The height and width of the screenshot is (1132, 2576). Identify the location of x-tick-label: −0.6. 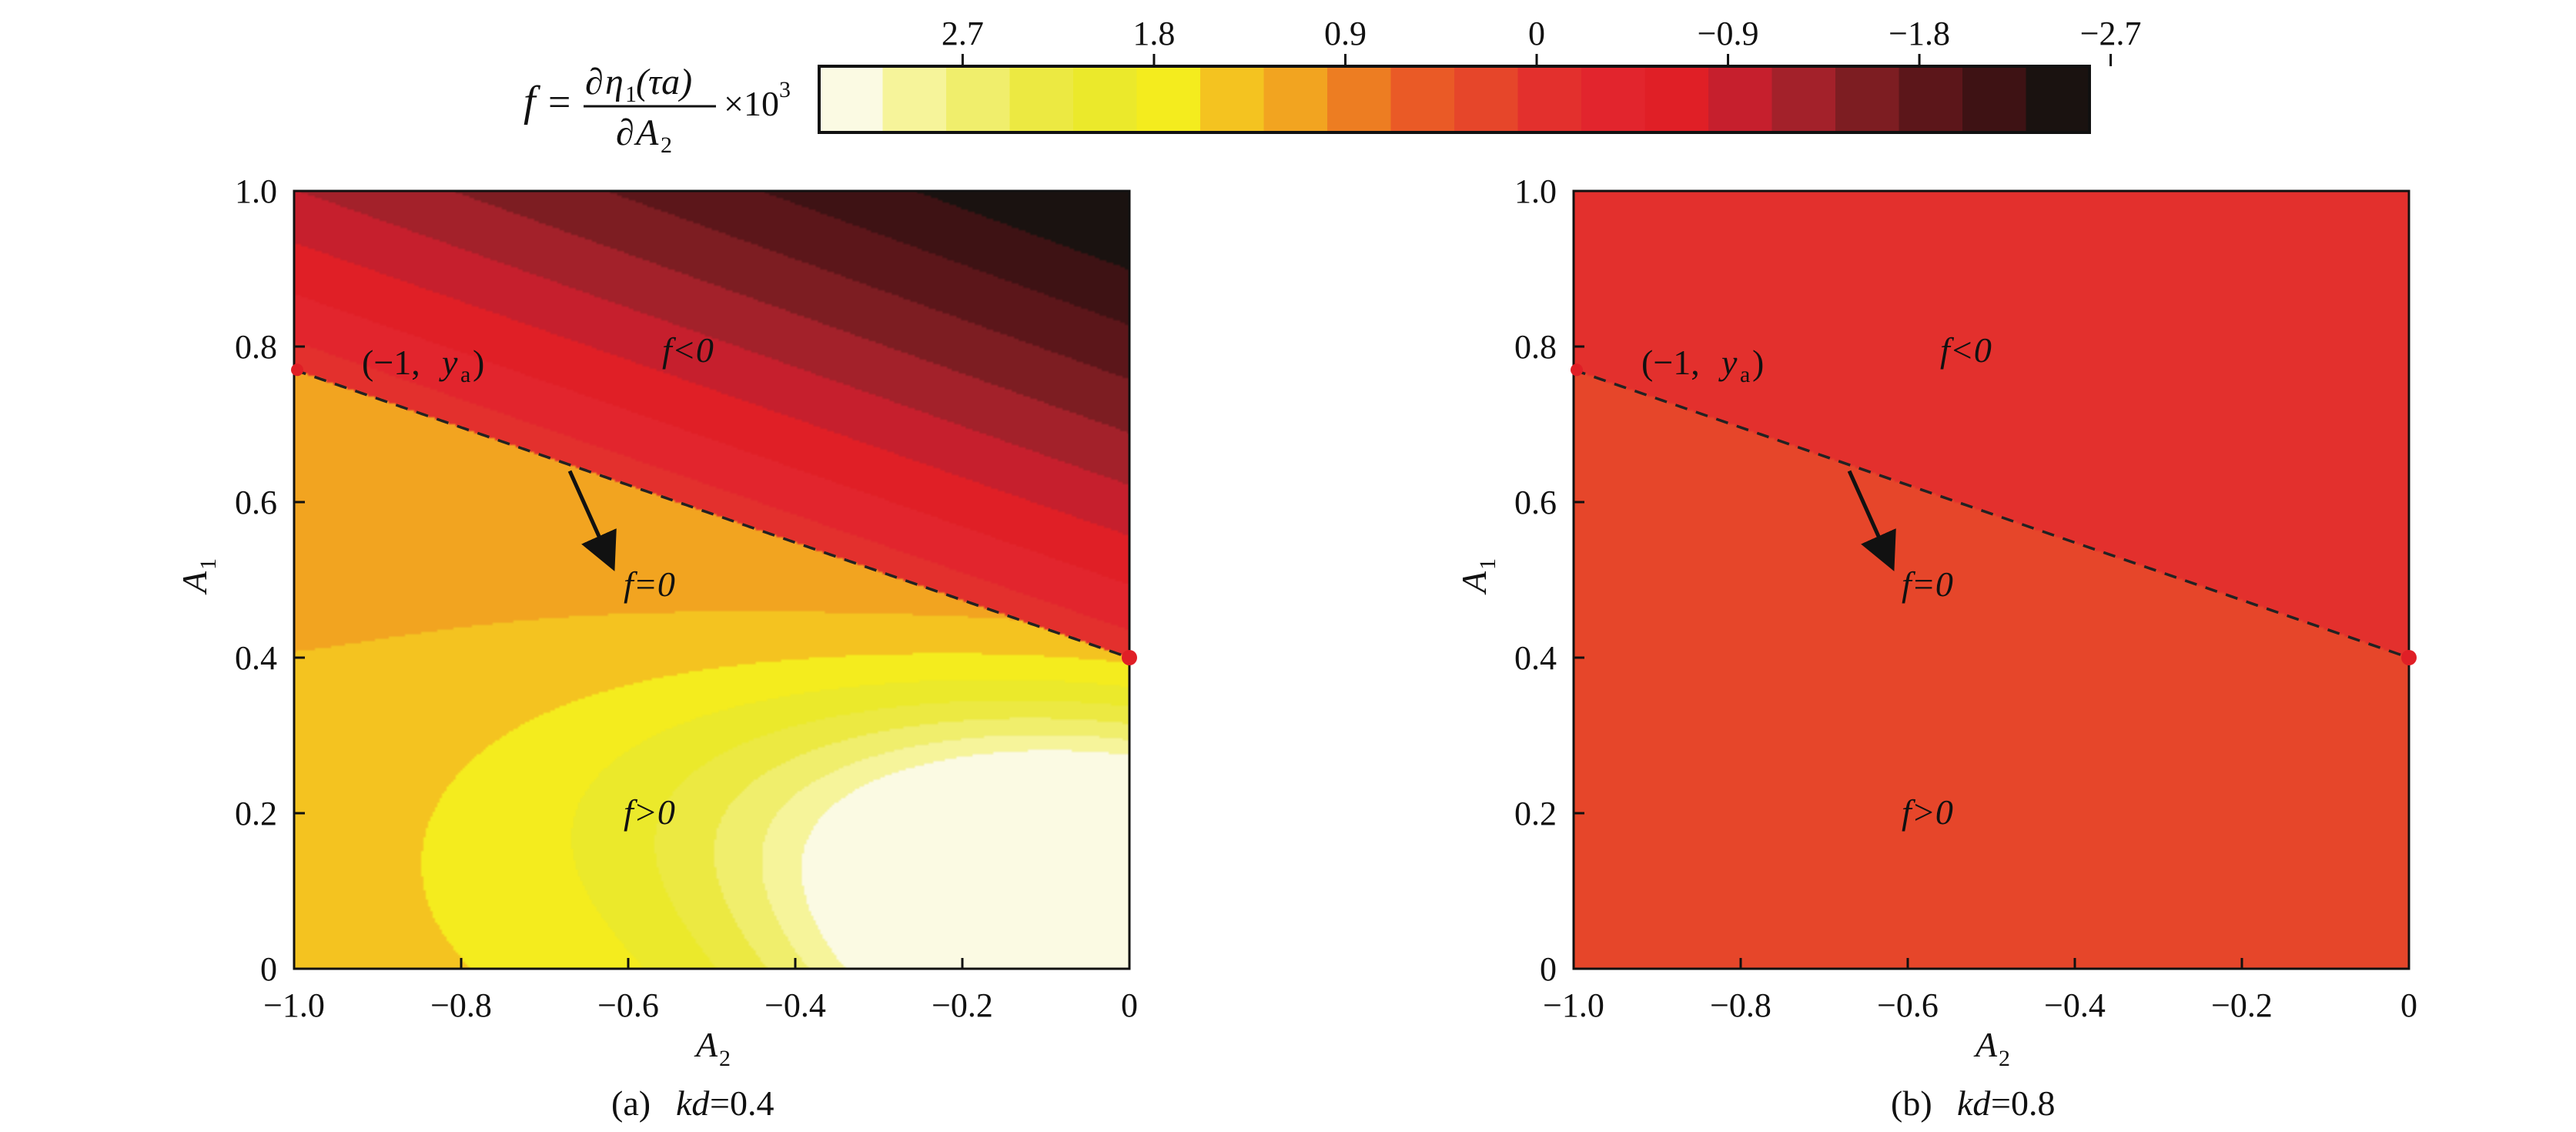
(628, 1005).